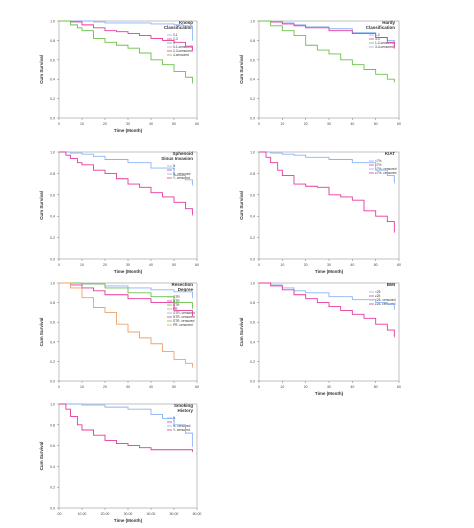  What do you see at coordinates (181, 55) in the screenshot?
I see `legend-entry: 4-censored` at bounding box center [181, 55].